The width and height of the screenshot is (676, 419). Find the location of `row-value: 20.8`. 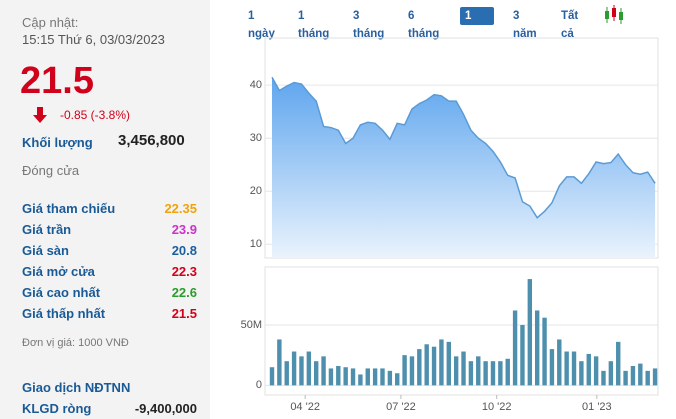

row-value: 20.8 is located at coordinates (184, 250).